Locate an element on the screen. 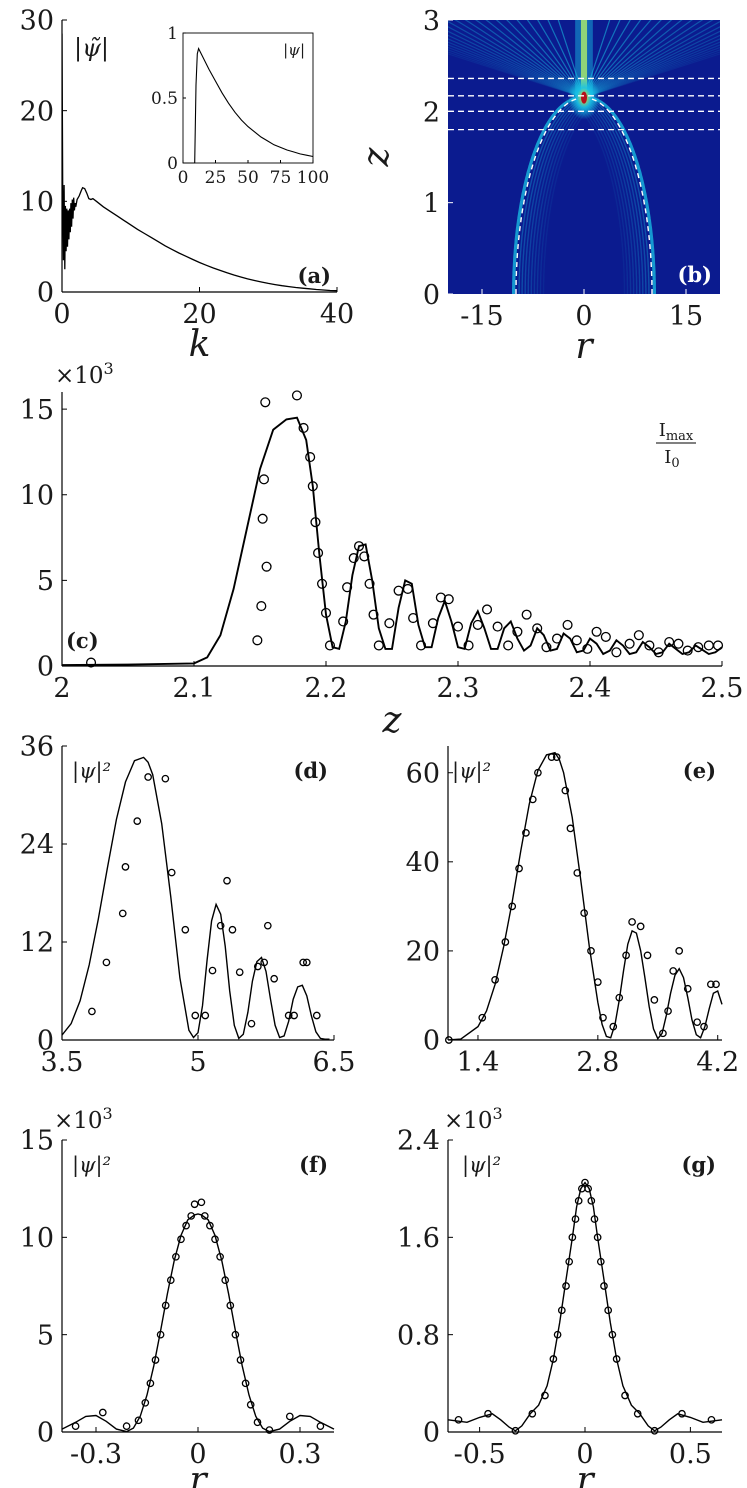 The width and height of the screenshot is (747, 1488). panel-label: (e) is located at coordinates (699, 770).